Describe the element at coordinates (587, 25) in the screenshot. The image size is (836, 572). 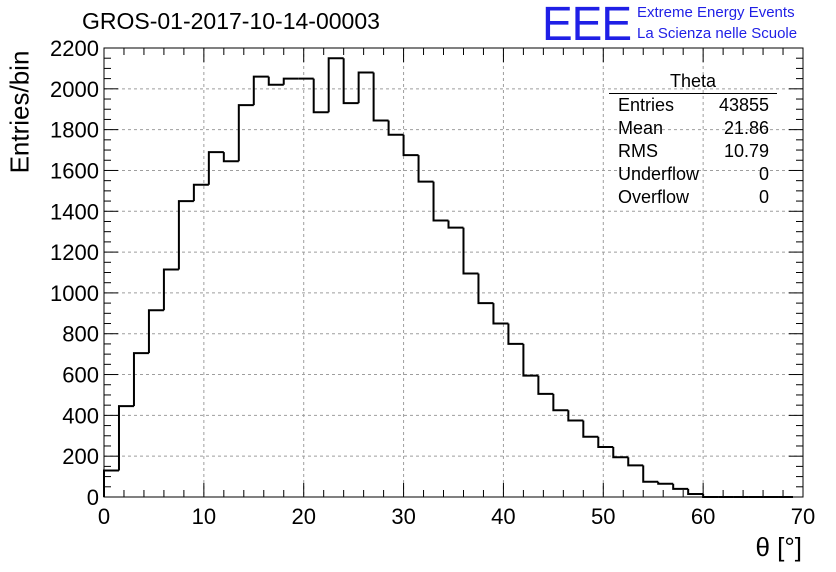
I see `eee-logo: EEE` at that location.